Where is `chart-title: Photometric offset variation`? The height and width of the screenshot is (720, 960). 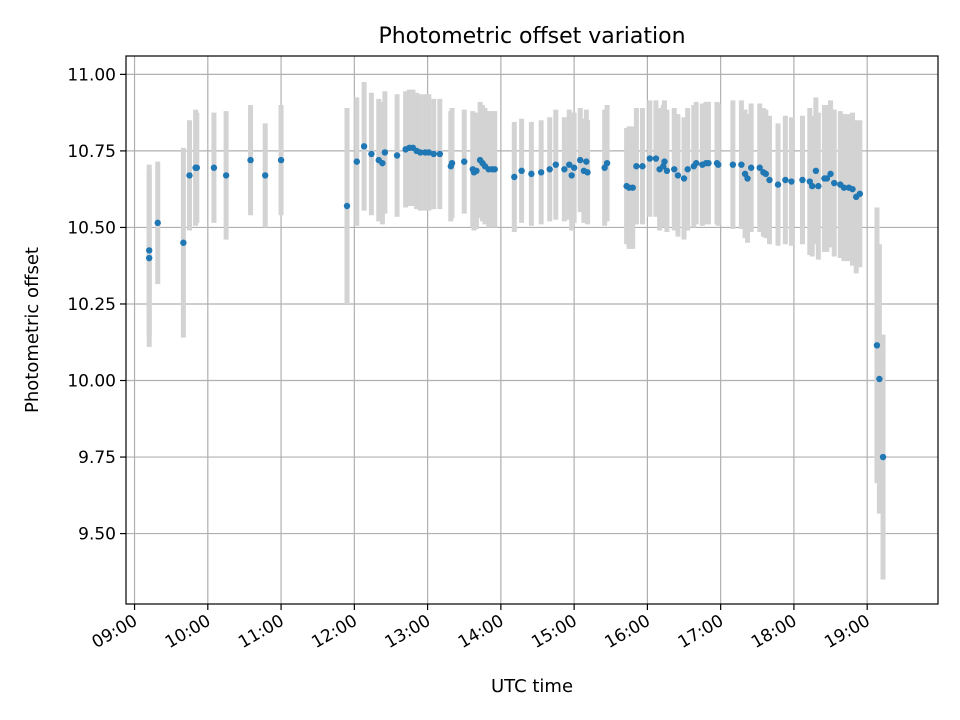
chart-title: Photometric offset variation is located at coordinates (531, 36).